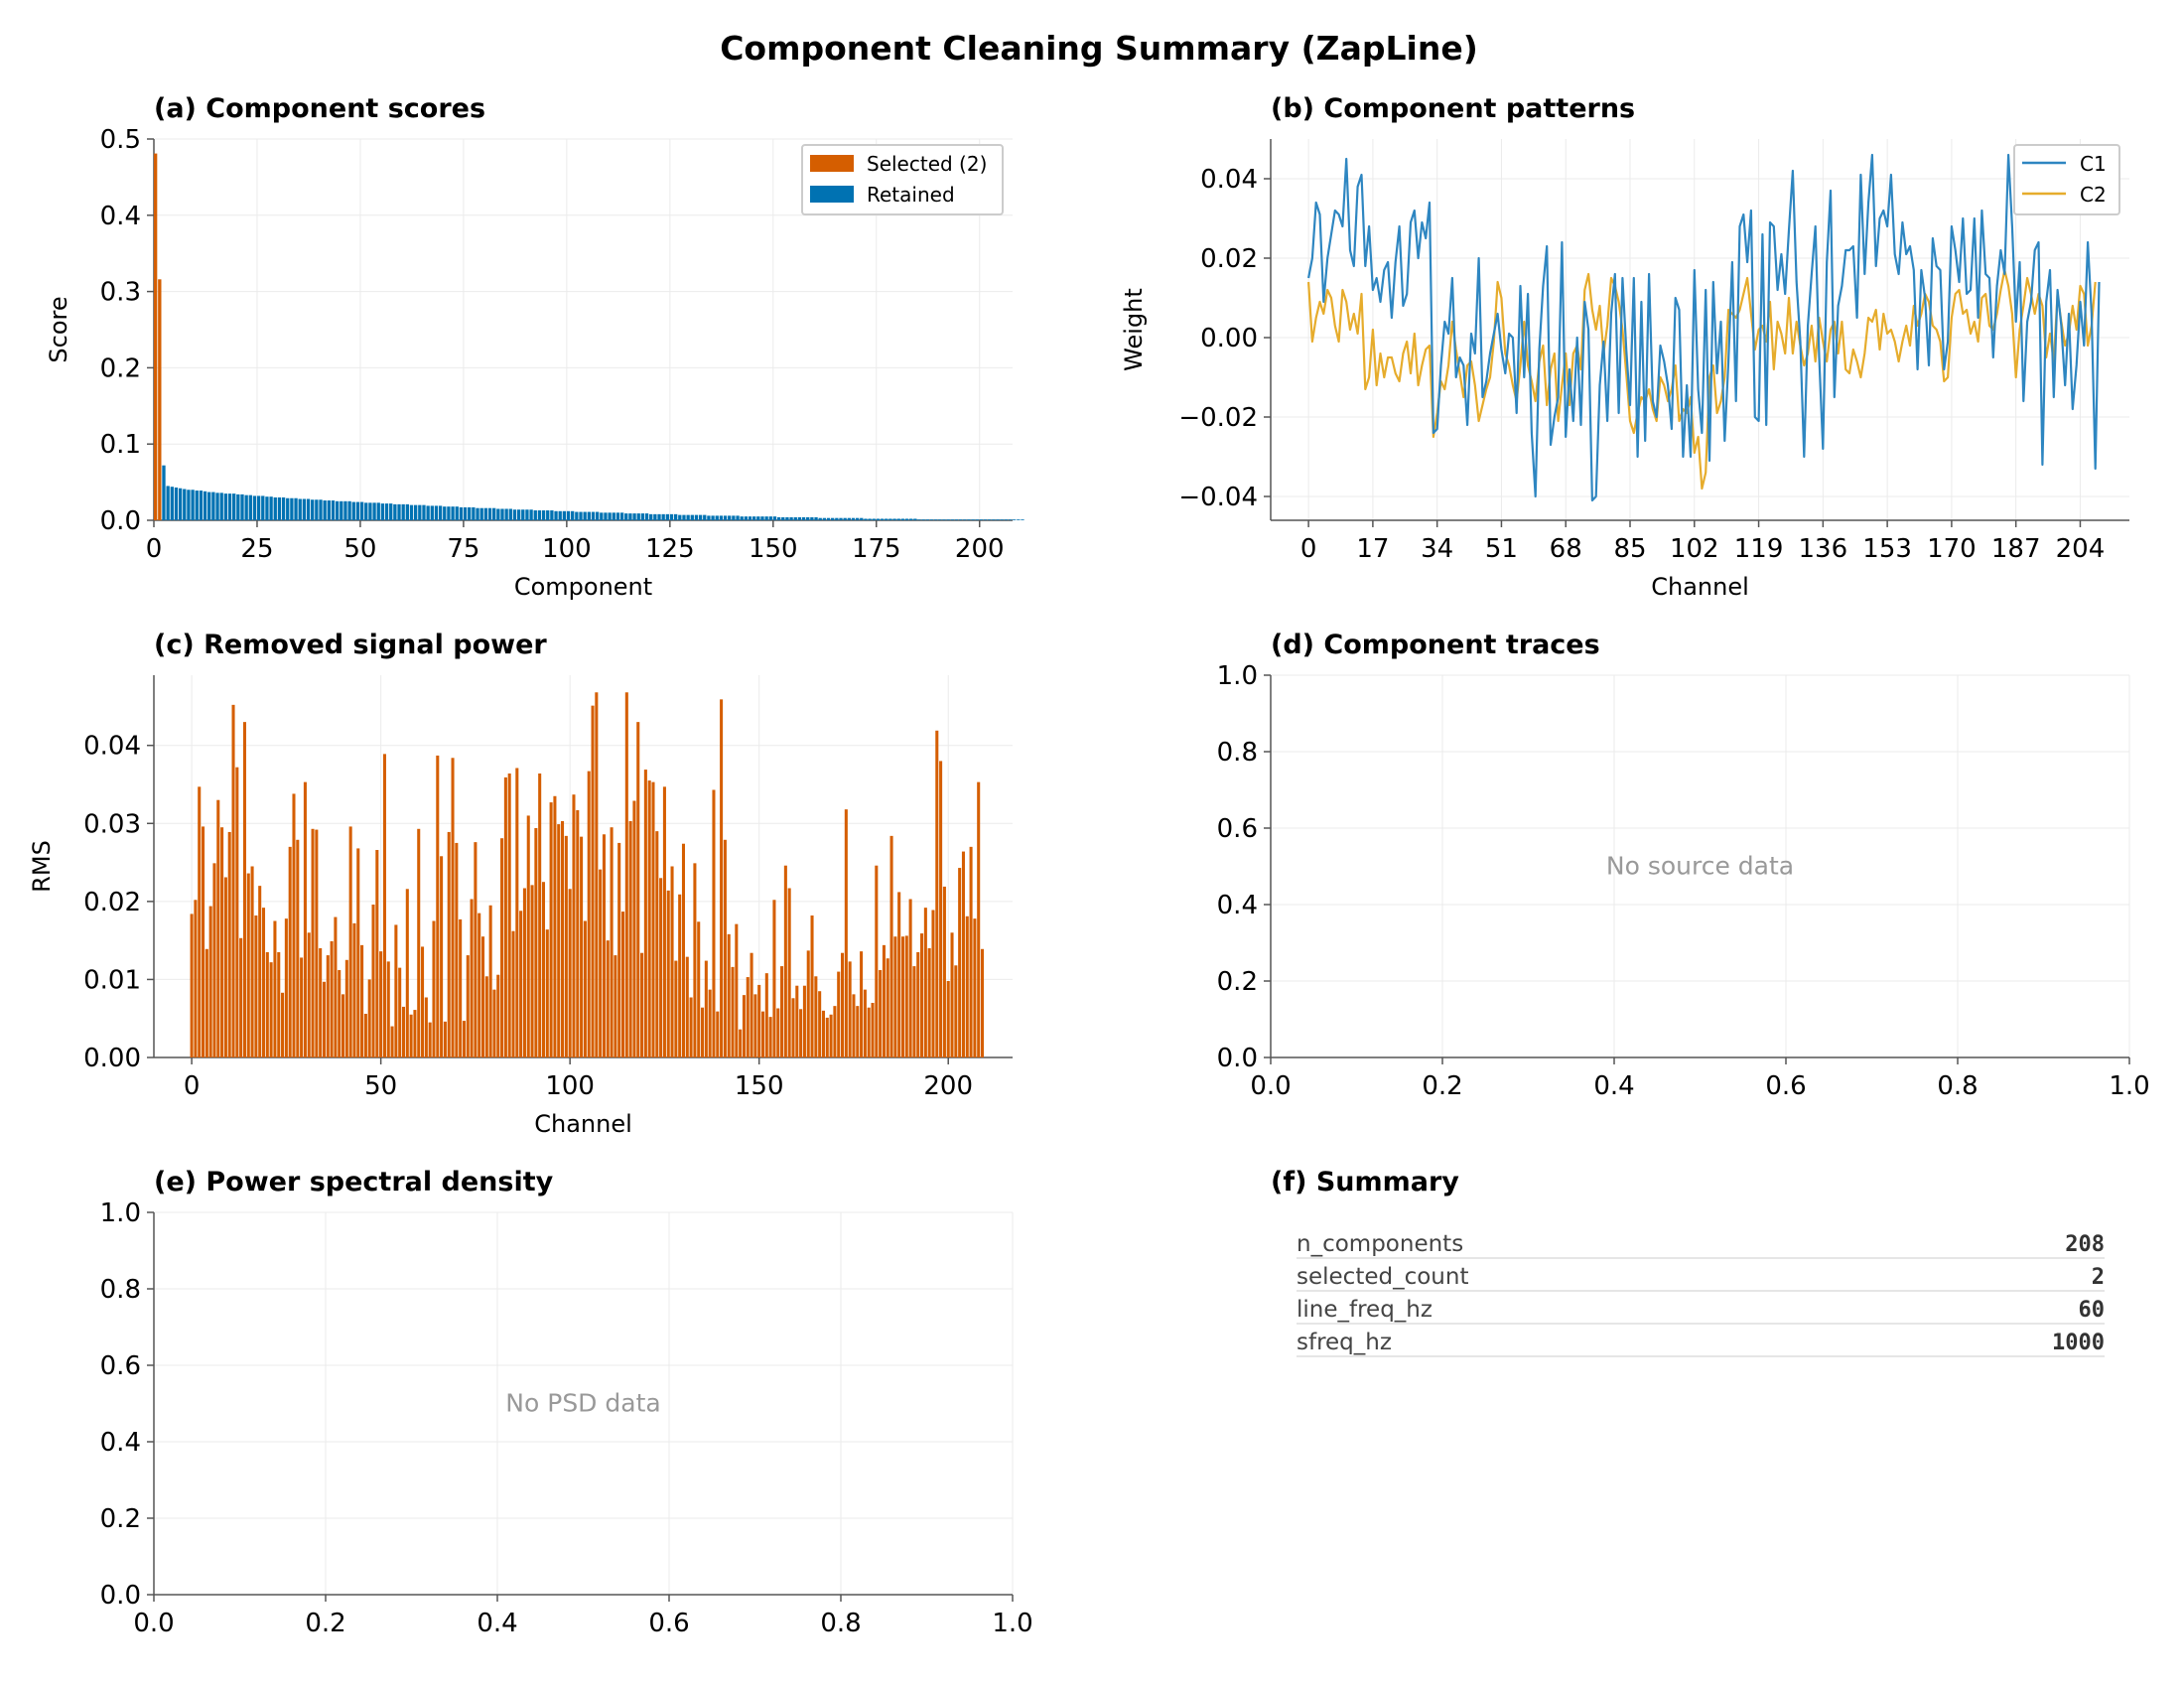  I want to click on y-tick-label: 0.00, so click(1229, 338).